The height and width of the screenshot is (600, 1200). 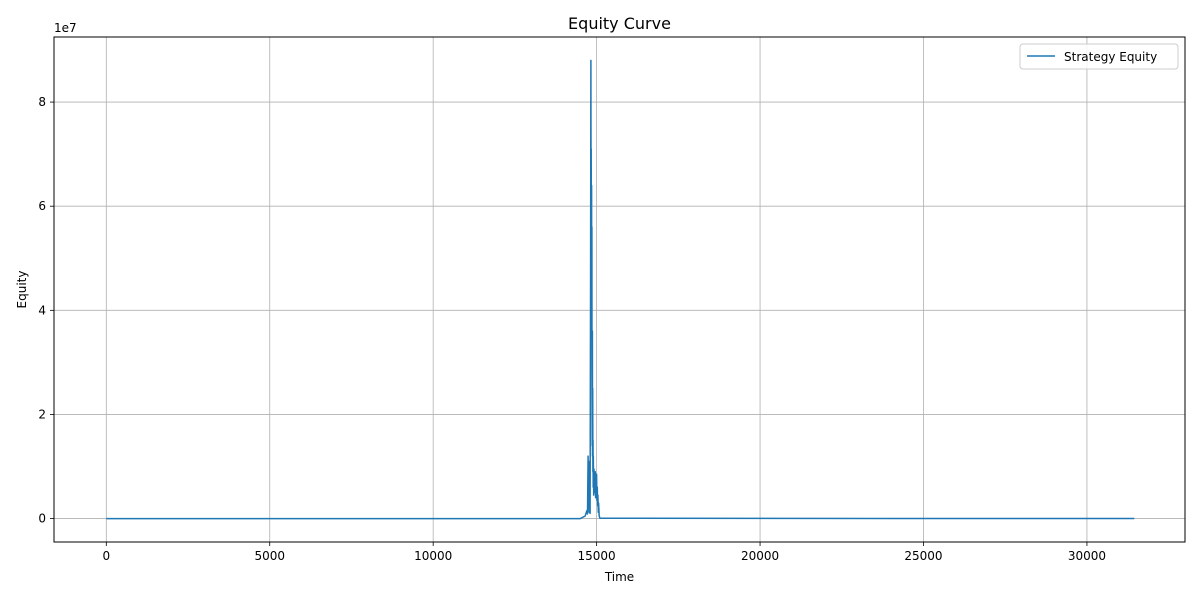 I want to click on legend: Strategy Equity, so click(x=1099, y=56).